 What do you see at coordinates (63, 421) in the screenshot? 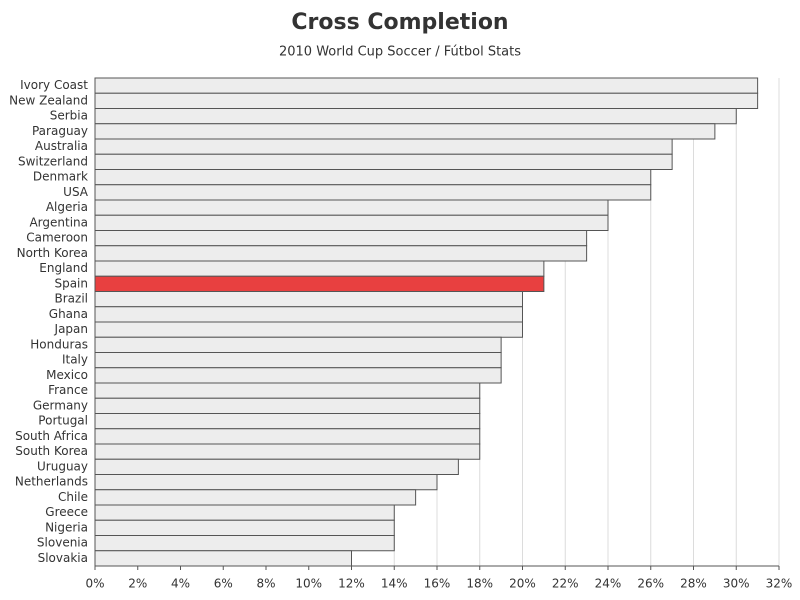
I see `y-tick-label: Portugal` at bounding box center [63, 421].